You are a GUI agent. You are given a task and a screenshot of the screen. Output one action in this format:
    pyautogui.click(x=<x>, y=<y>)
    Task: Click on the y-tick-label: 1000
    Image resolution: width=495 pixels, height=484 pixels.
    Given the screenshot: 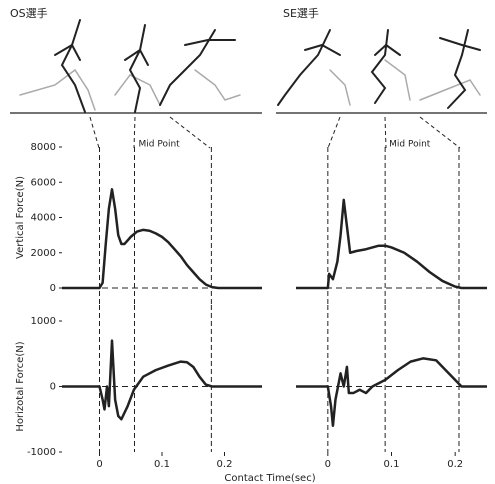 What is the action you would take?
    pyautogui.click(x=43, y=321)
    